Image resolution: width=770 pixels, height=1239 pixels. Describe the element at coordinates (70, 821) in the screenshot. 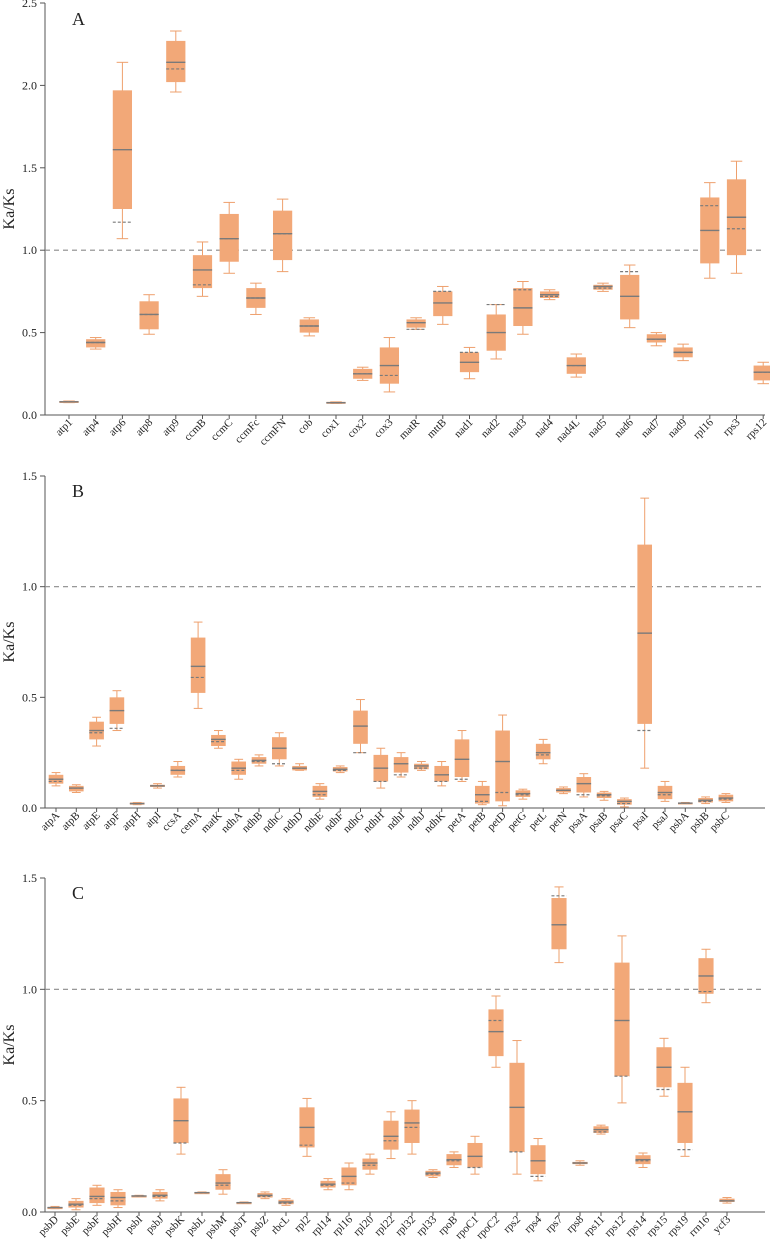

I see `x-tick-label: atpB` at that location.